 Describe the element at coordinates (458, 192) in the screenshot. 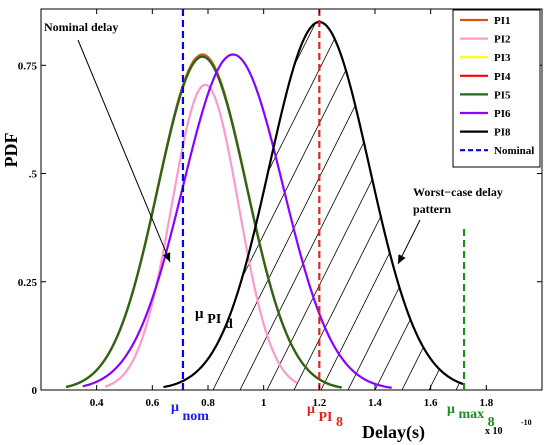

I see `worst-case-line1: Worst−case delay` at that location.